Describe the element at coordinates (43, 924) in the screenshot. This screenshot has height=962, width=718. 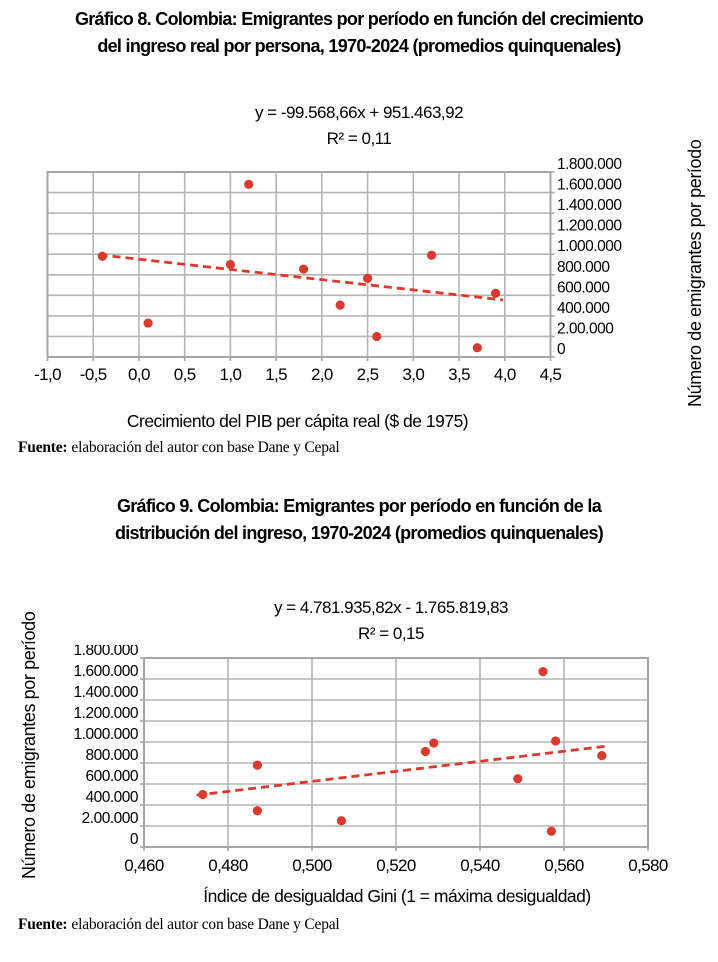
I see `grafico9-source-label: Fuente:` at that location.